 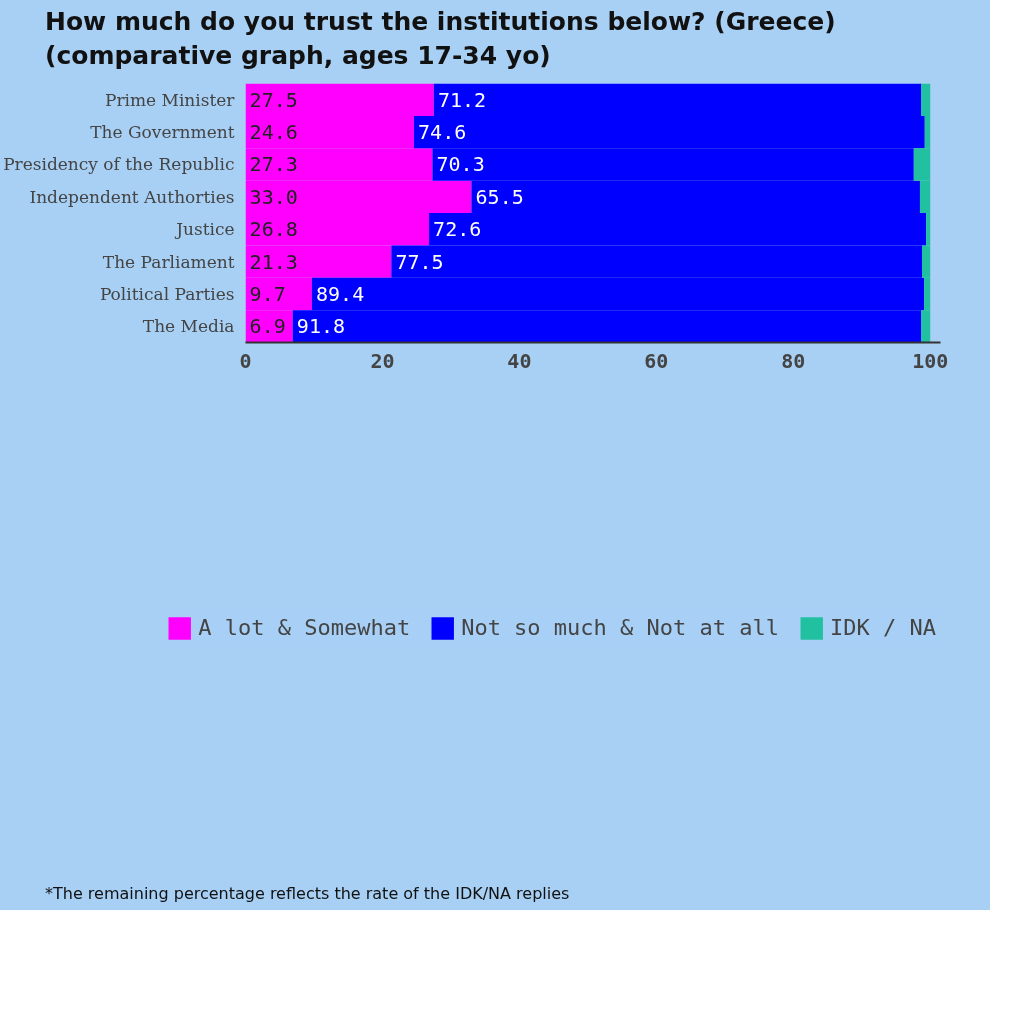 What do you see at coordinates (419, 261) in the screenshot?
I see `data-label: 77.5` at bounding box center [419, 261].